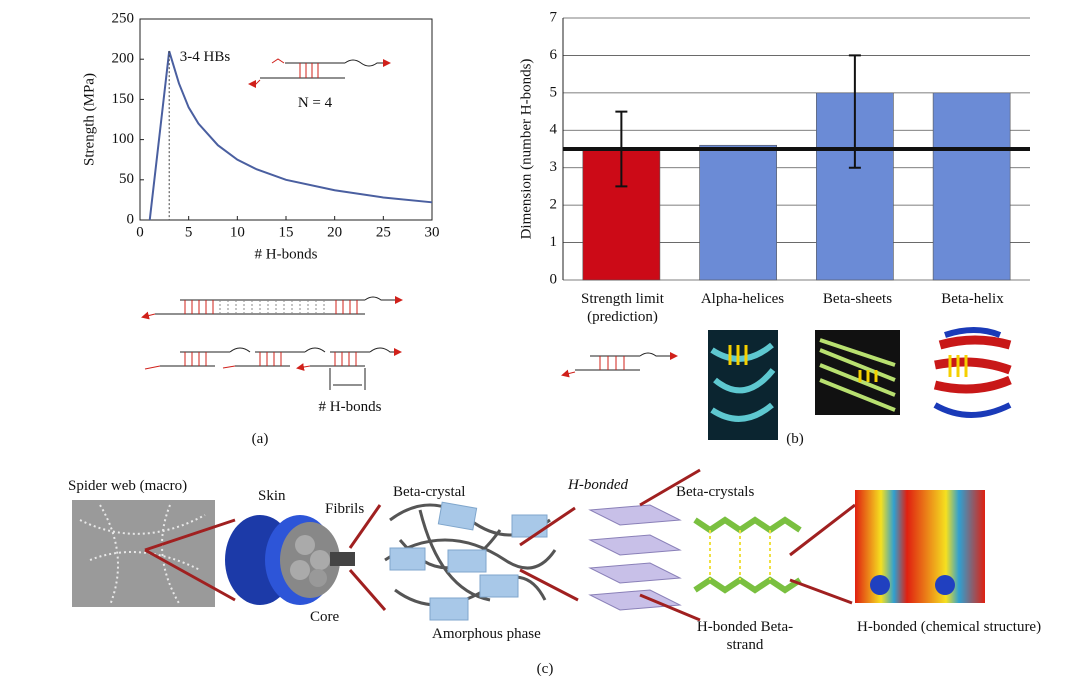 This screenshot has height=679, width=1090. I want to click on y-tick-label: 5, so click(554, 92).